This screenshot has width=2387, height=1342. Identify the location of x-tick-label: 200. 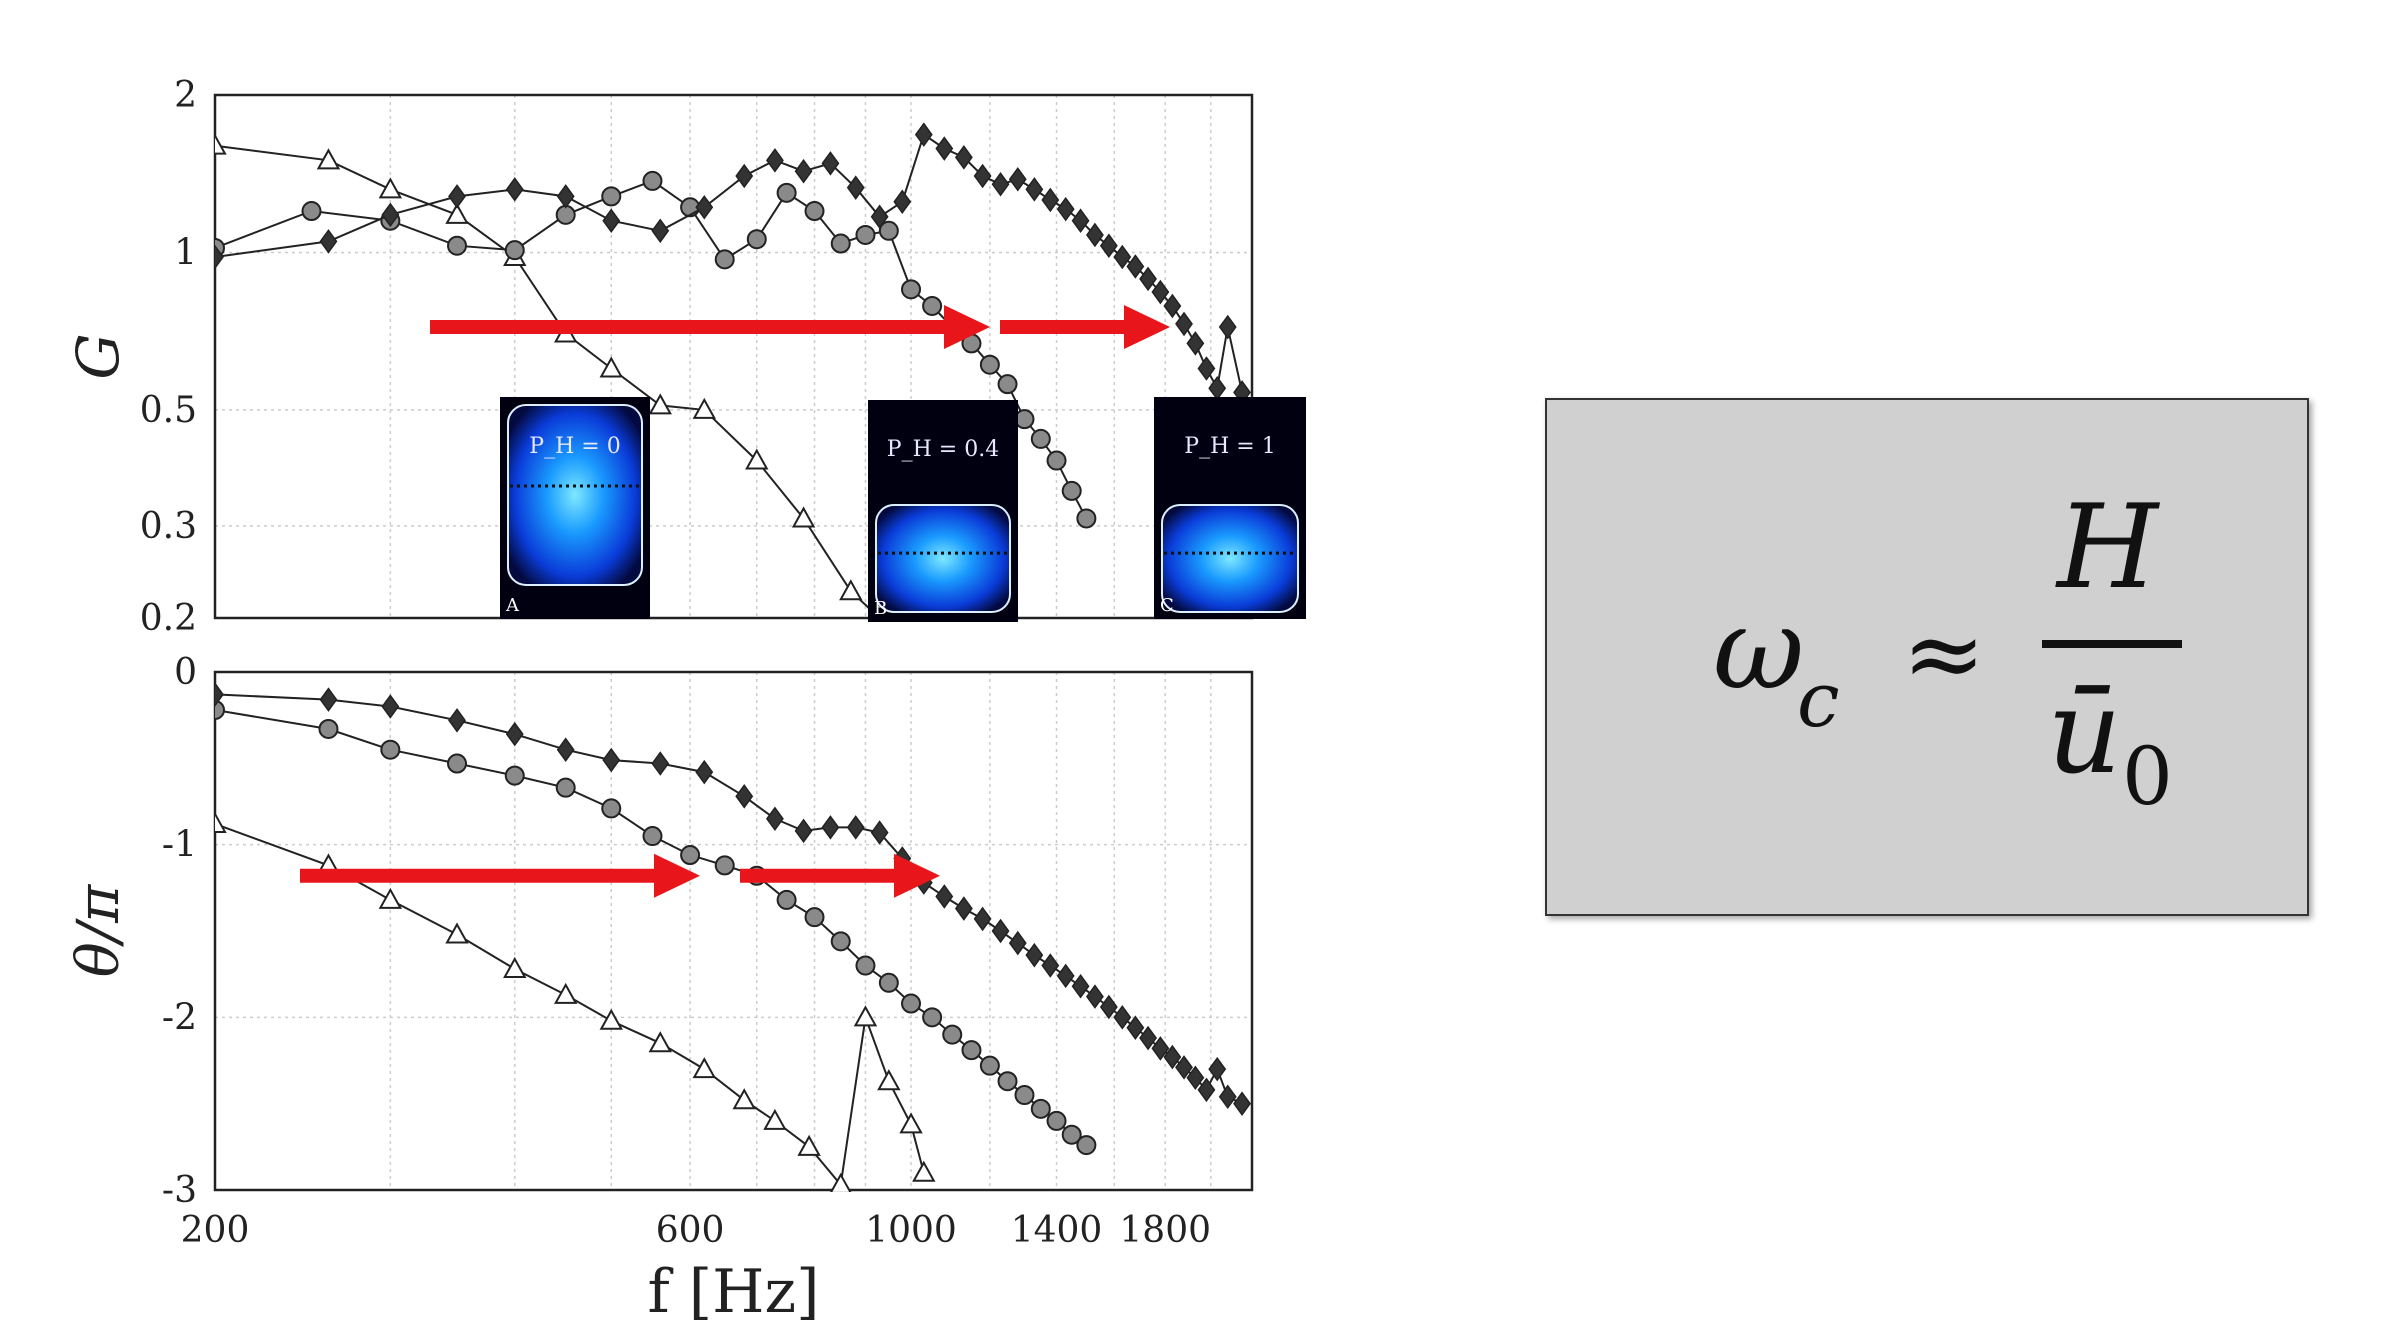
(215, 1230).